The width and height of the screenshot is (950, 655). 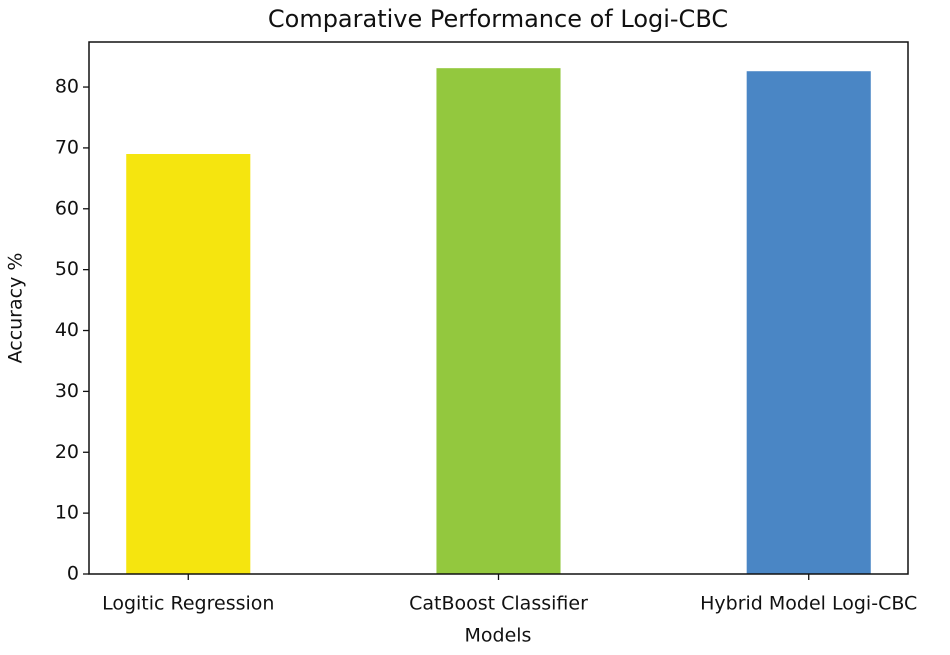 I want to click on x-tick-label: CatBoost Classifier, so click(x=498, y=604).